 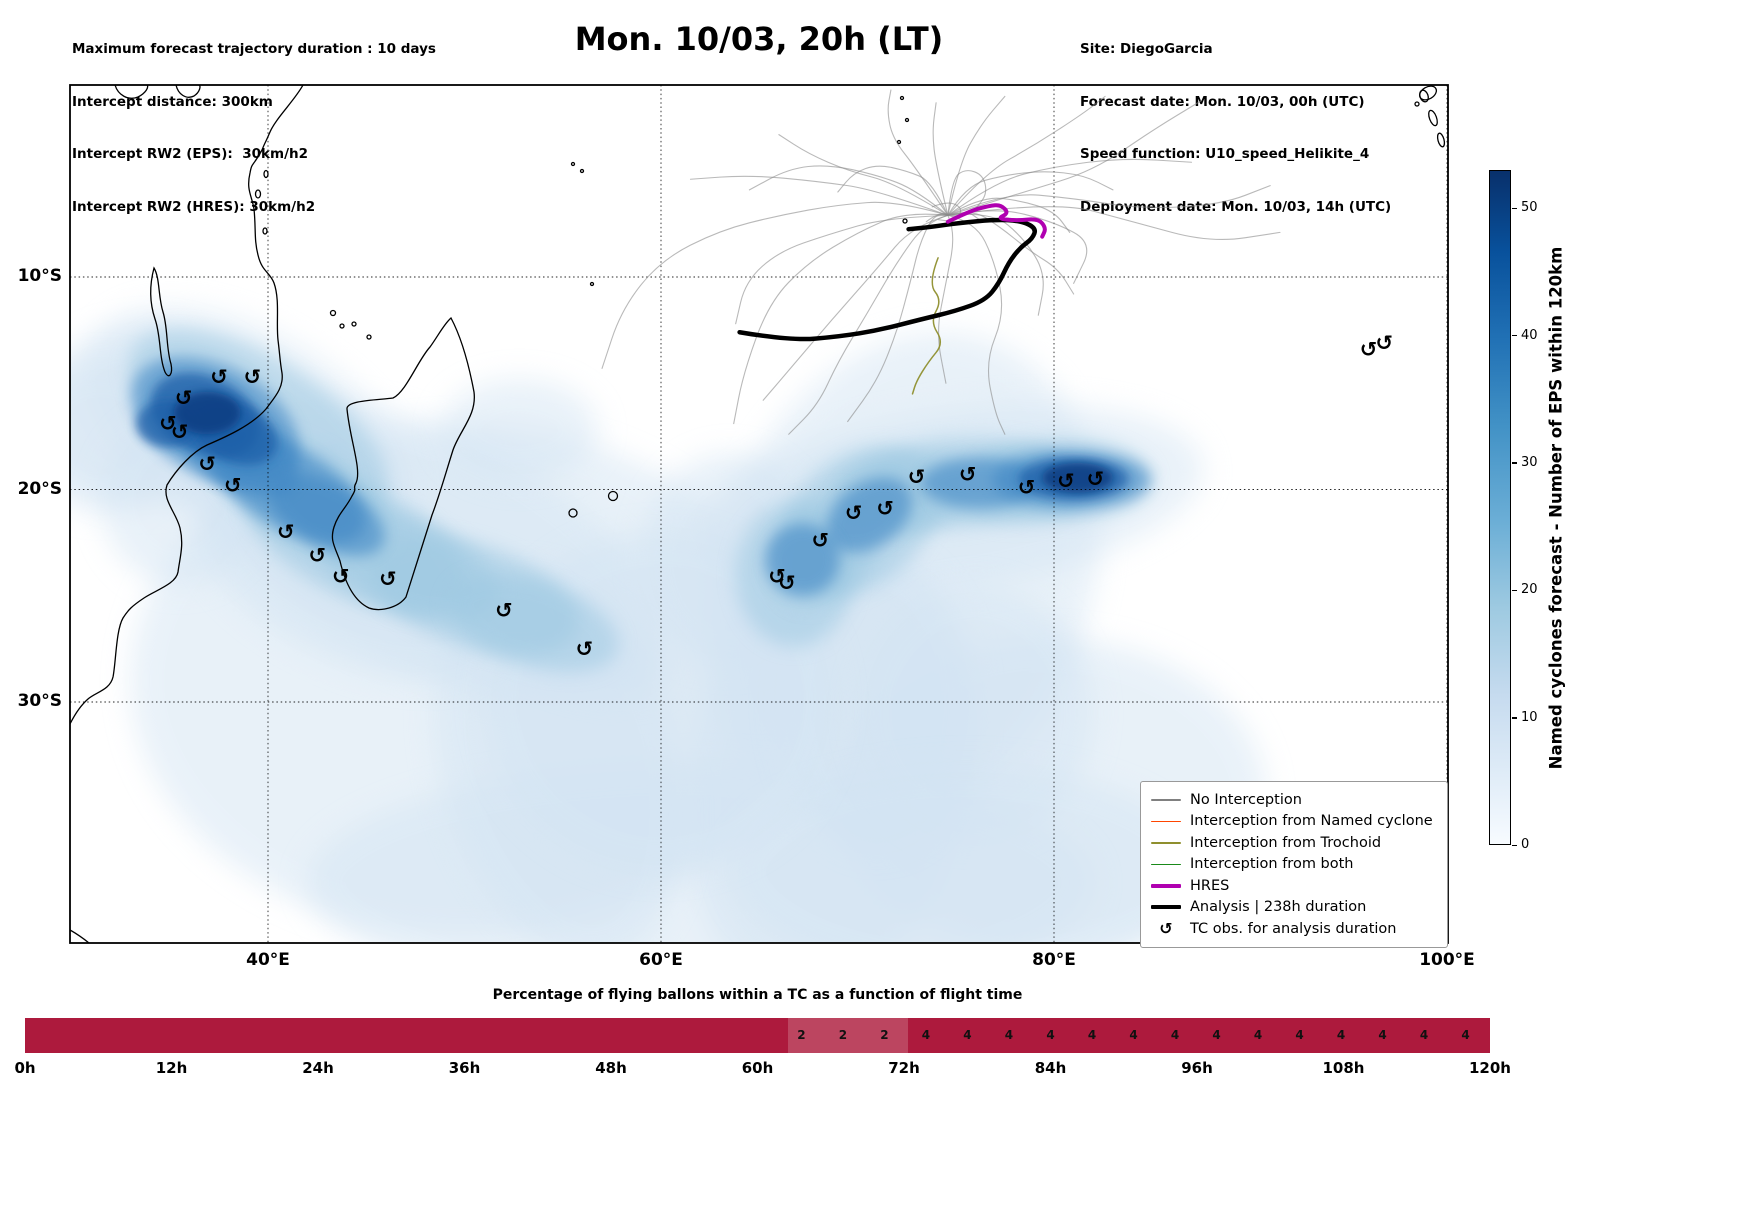 What do you see at coordinates (1529, 717) in the screenshot?
I see `colorbar-tick-label: 10` at bounding box center [1529, 717].